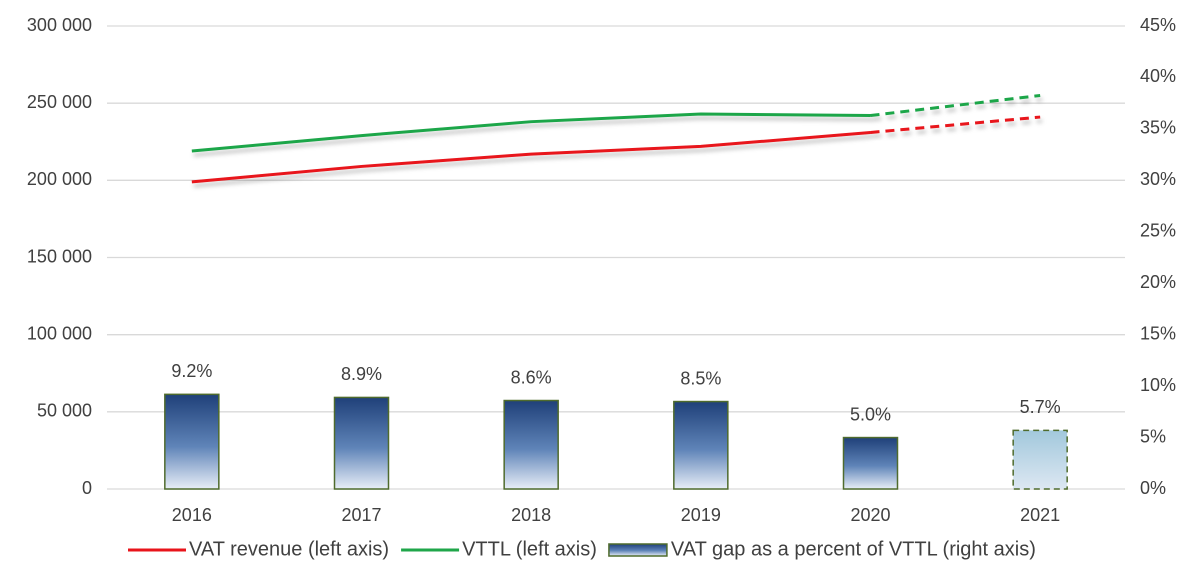 This screenshot has width=1193, height=563. Describe the element at coordinates (1158, 385) in the screenshot. I see `y2-tick-label: 10%` at that location.